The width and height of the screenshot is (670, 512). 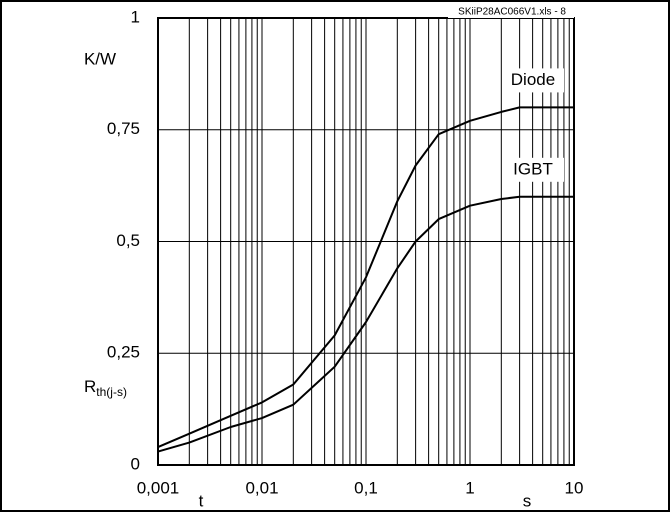 What do you see at coordinates (100, 58) in the screenshot?
I see `y-unit: K/W` at bounding box center [100, 58].